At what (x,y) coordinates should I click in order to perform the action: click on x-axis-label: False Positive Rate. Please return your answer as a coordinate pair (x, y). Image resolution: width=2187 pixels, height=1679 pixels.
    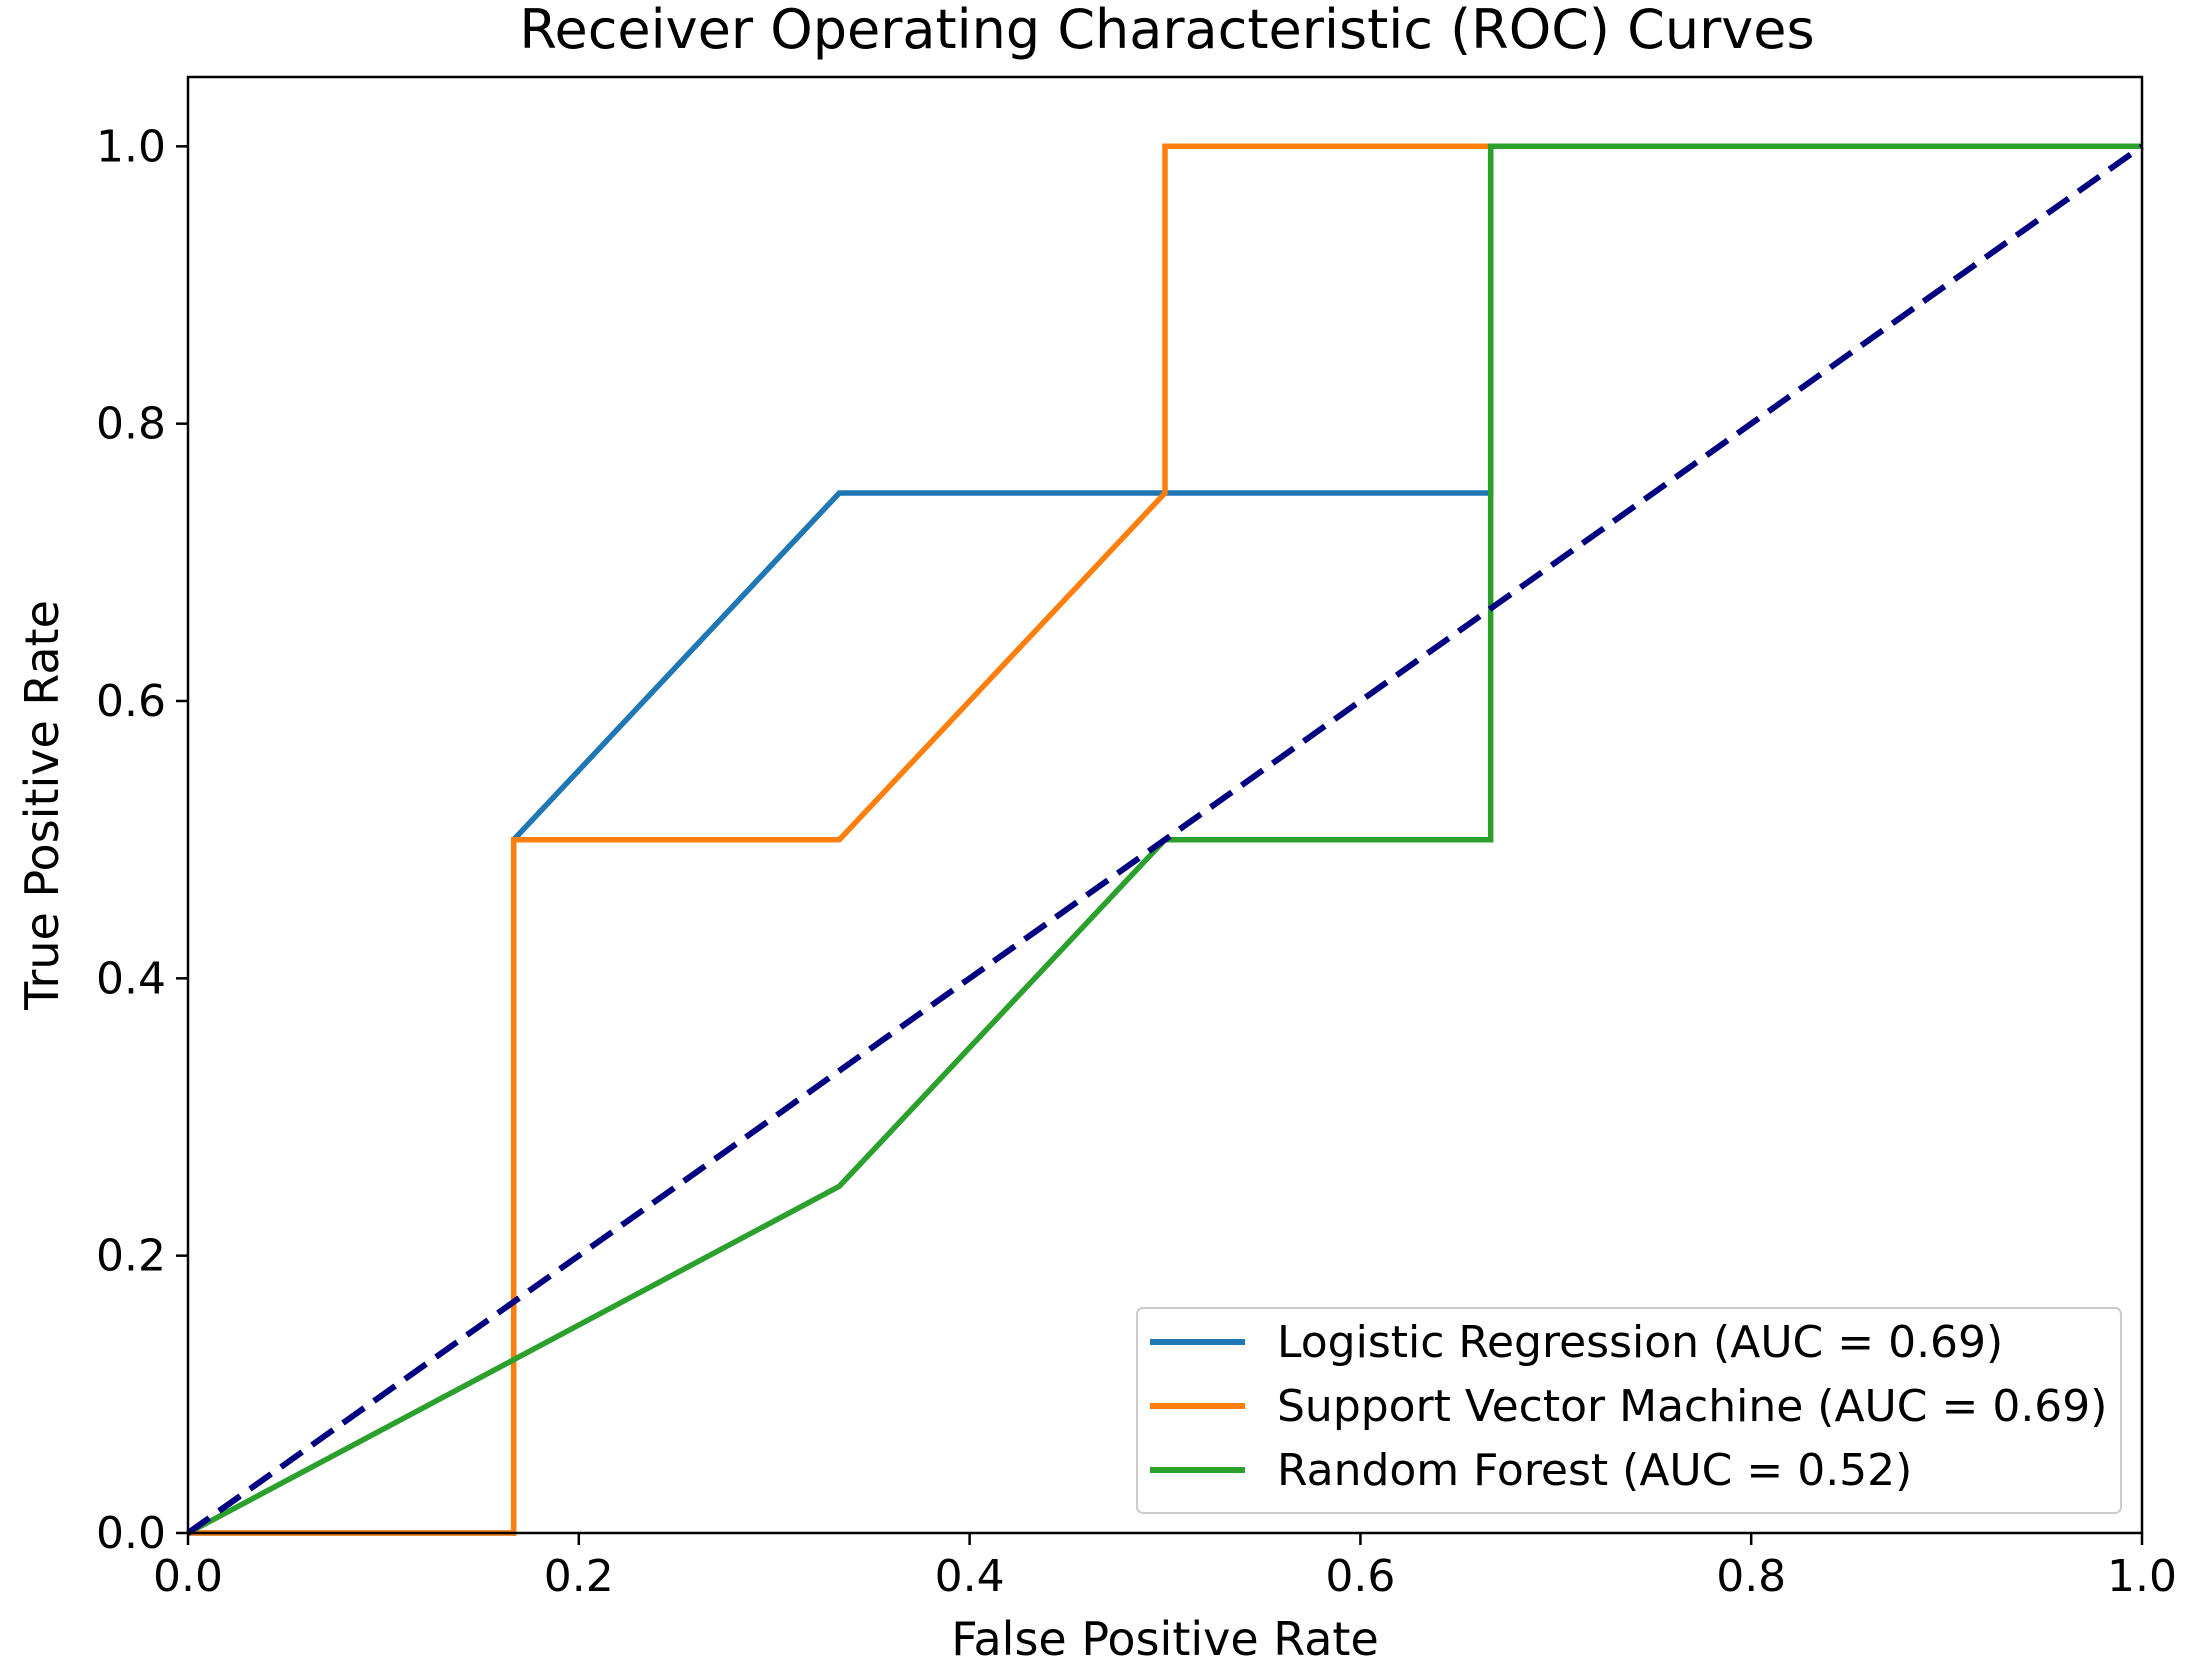
    Looking at the image, I should click on (1165, 1639).